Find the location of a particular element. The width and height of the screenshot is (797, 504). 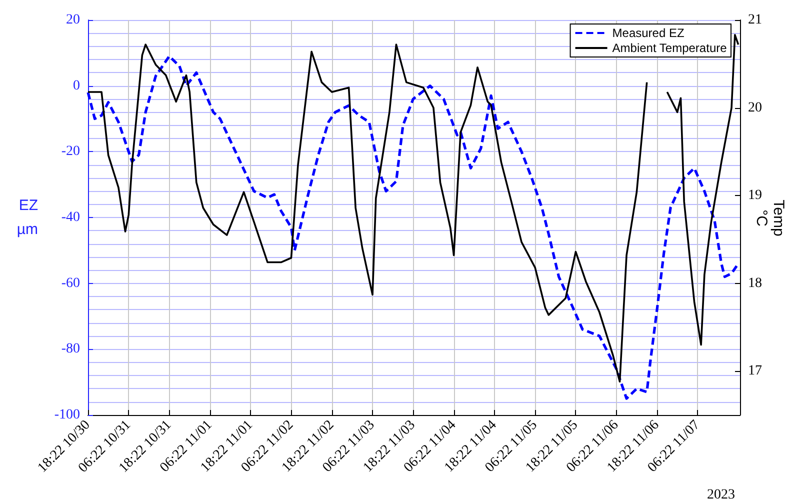

y2-tick-label: 17 is located at coordinates (755, 371).